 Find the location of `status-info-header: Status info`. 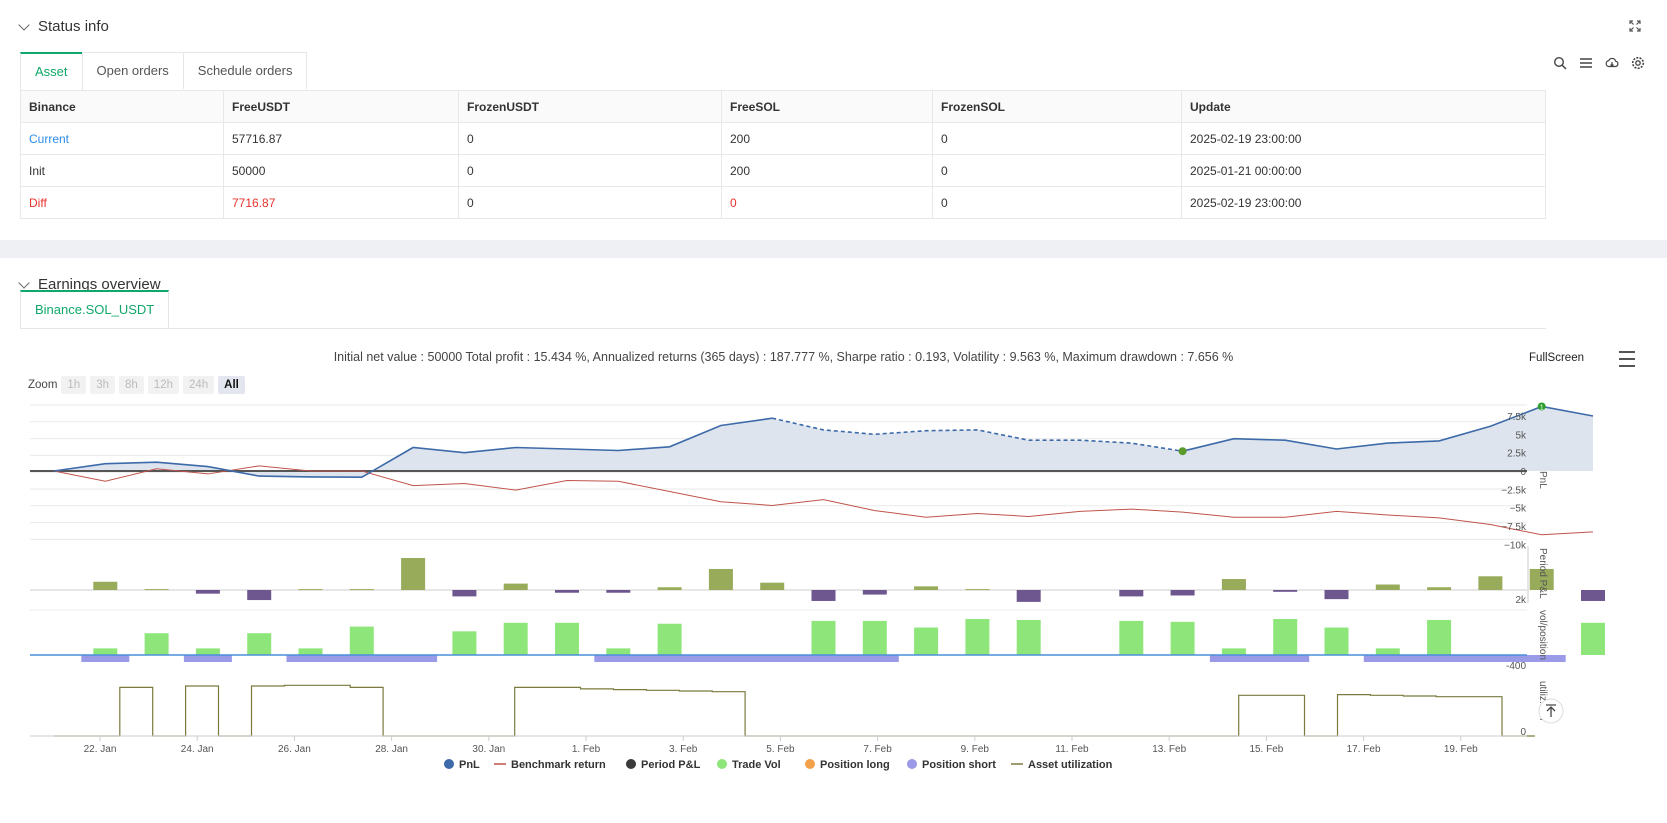

status-info-header: Status info is located at coordinates (63, 26).